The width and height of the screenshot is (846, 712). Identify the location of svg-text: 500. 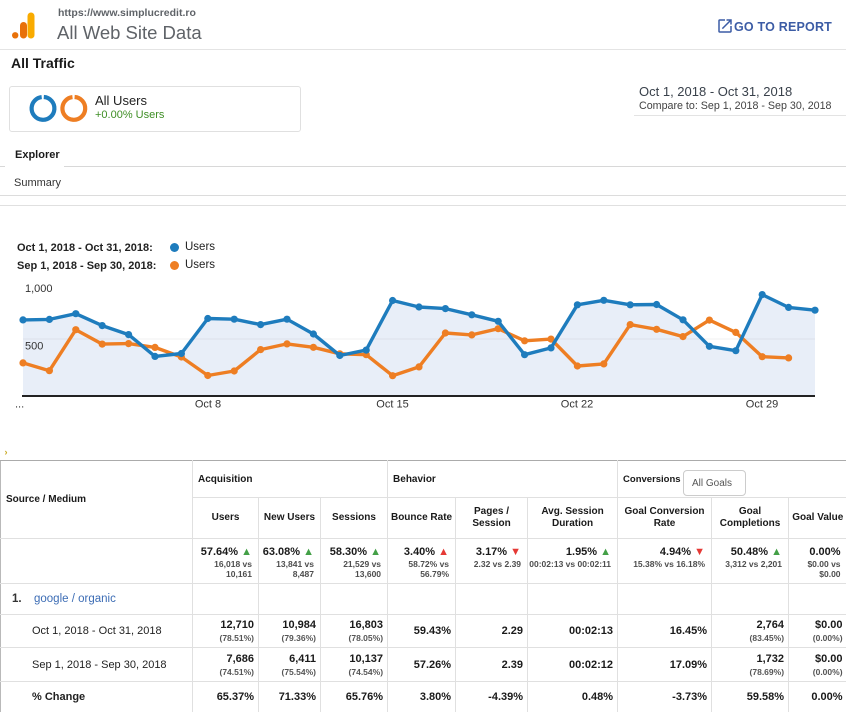
(34, 347).